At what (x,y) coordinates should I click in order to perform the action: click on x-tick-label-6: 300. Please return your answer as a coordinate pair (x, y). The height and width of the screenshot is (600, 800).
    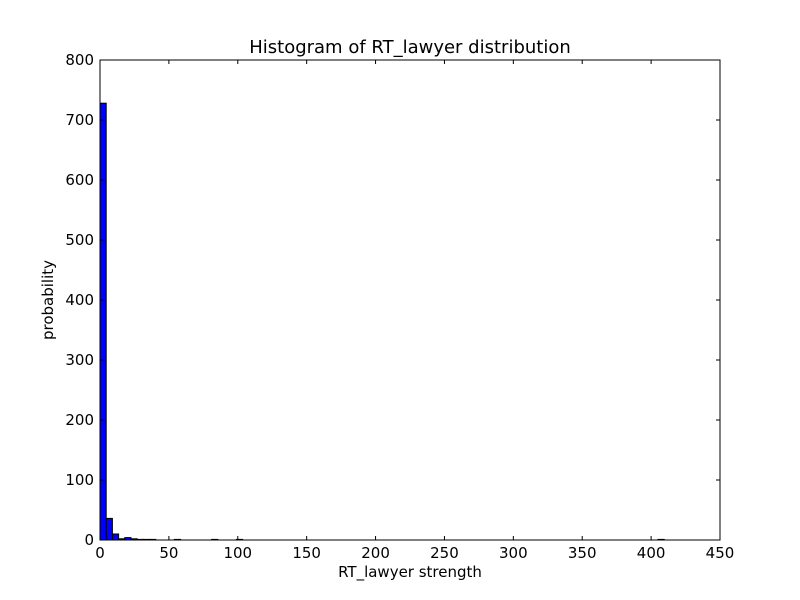
    Looking at the image, I should click on (513, 553).